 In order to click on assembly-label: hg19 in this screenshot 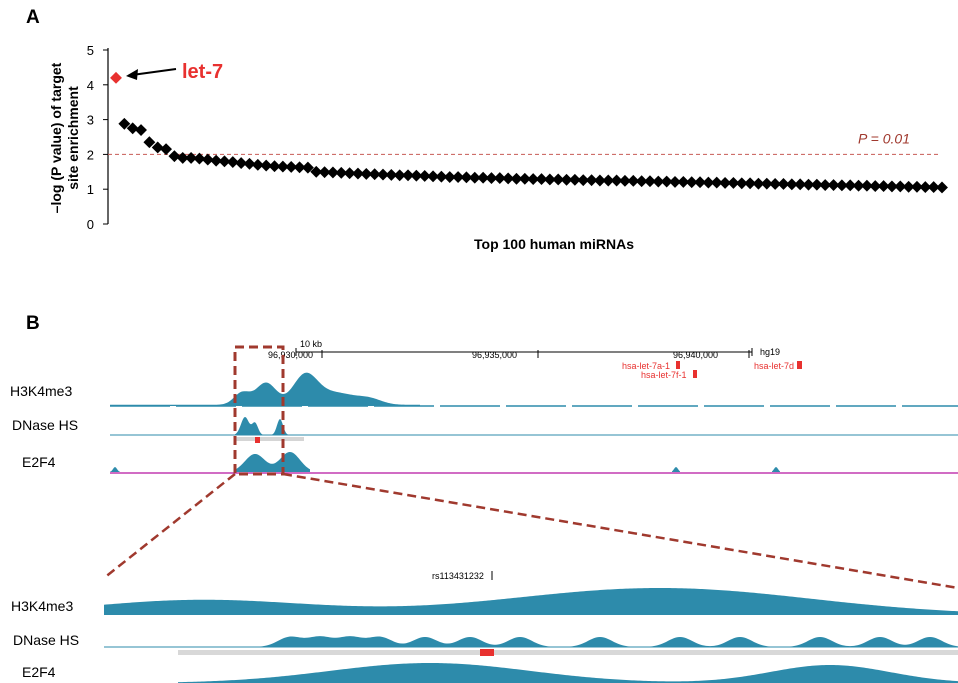, I will do `click(770, 352)`.